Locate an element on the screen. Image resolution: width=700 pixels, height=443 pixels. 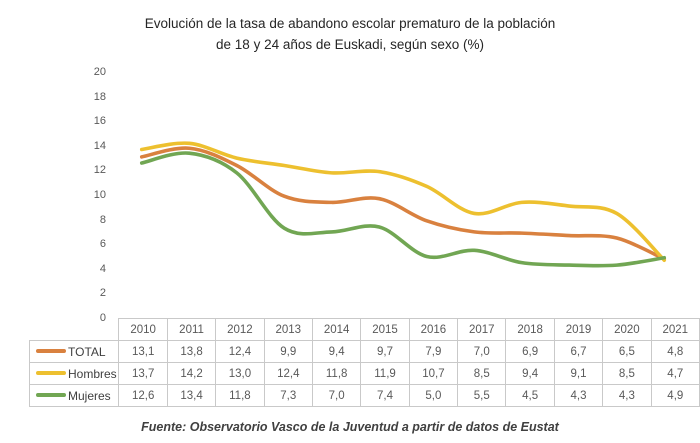
value-cell: 6,5 is located at coordinates (627, 351).